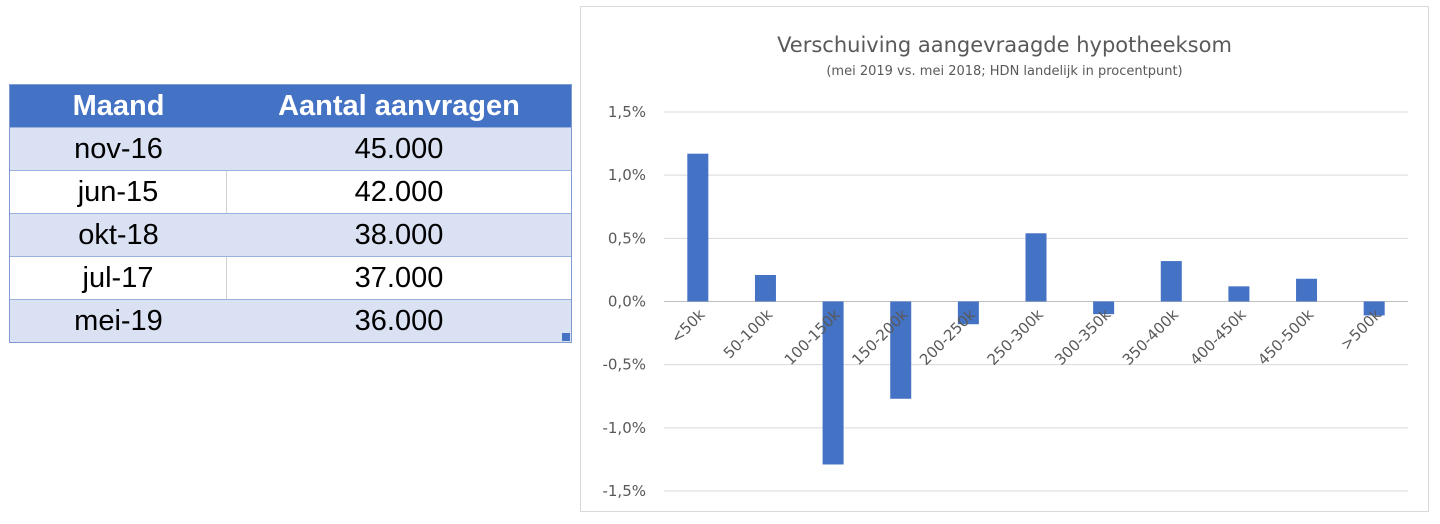  I want to click on table-resize-handle, so click(566, 337).